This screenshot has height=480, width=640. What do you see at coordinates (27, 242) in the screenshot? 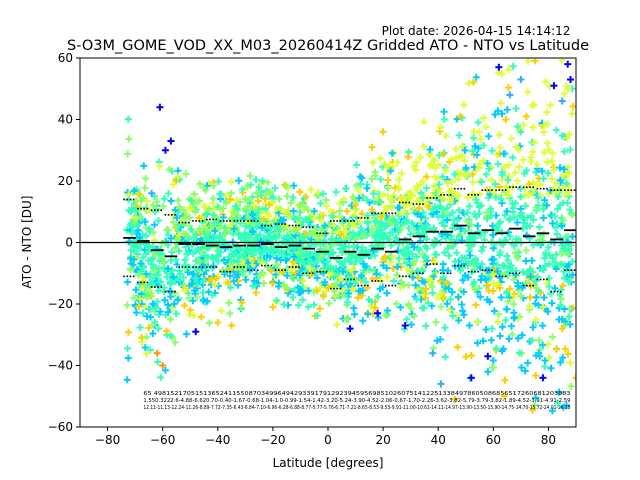
I see `y-axis-label: ATO - NTO [DU]` at bounding box center [27, 242].